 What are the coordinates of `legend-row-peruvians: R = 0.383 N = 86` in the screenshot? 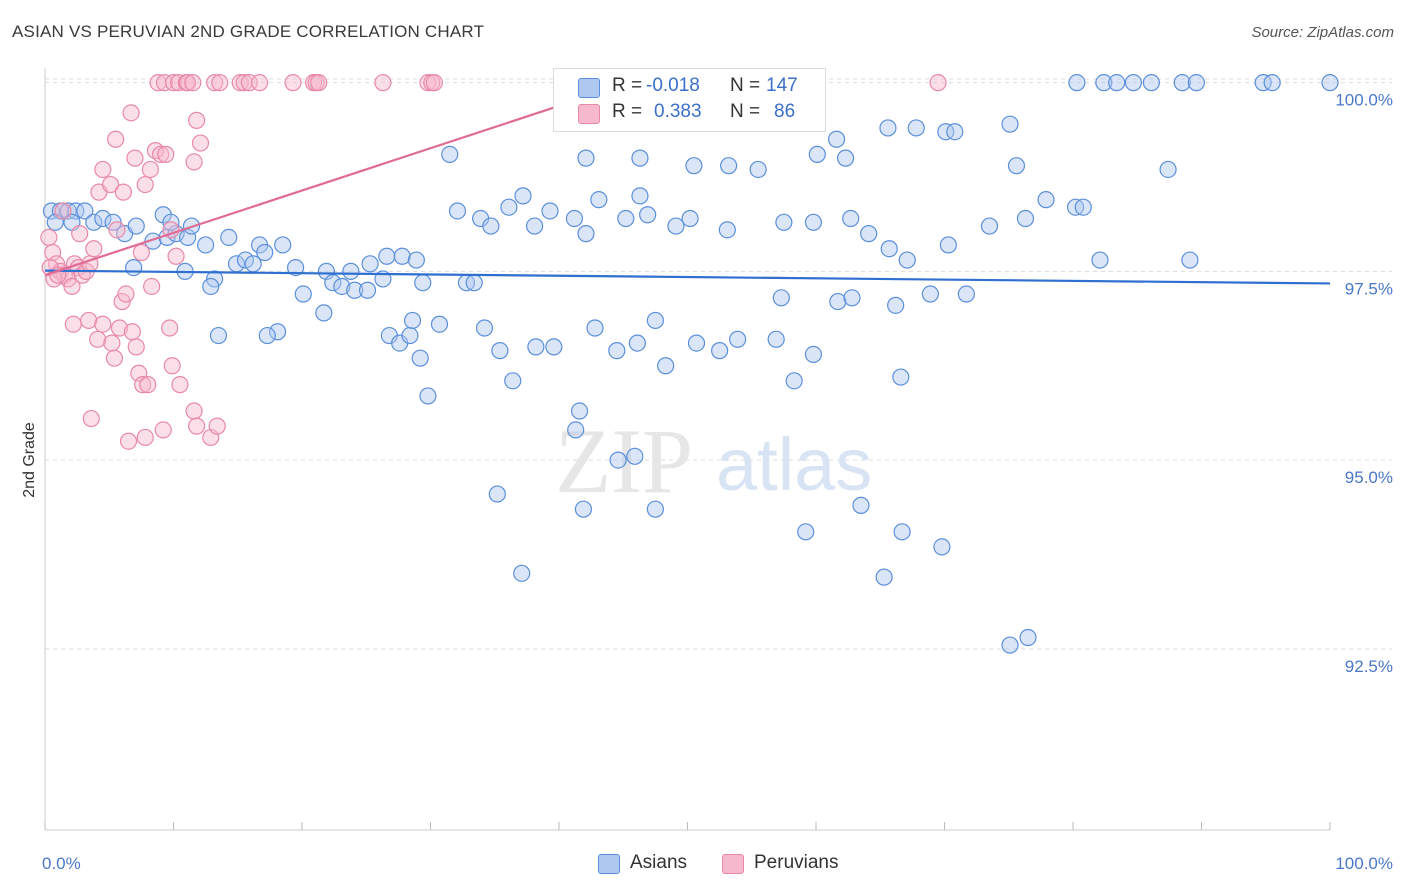 It's located at (689, 114).